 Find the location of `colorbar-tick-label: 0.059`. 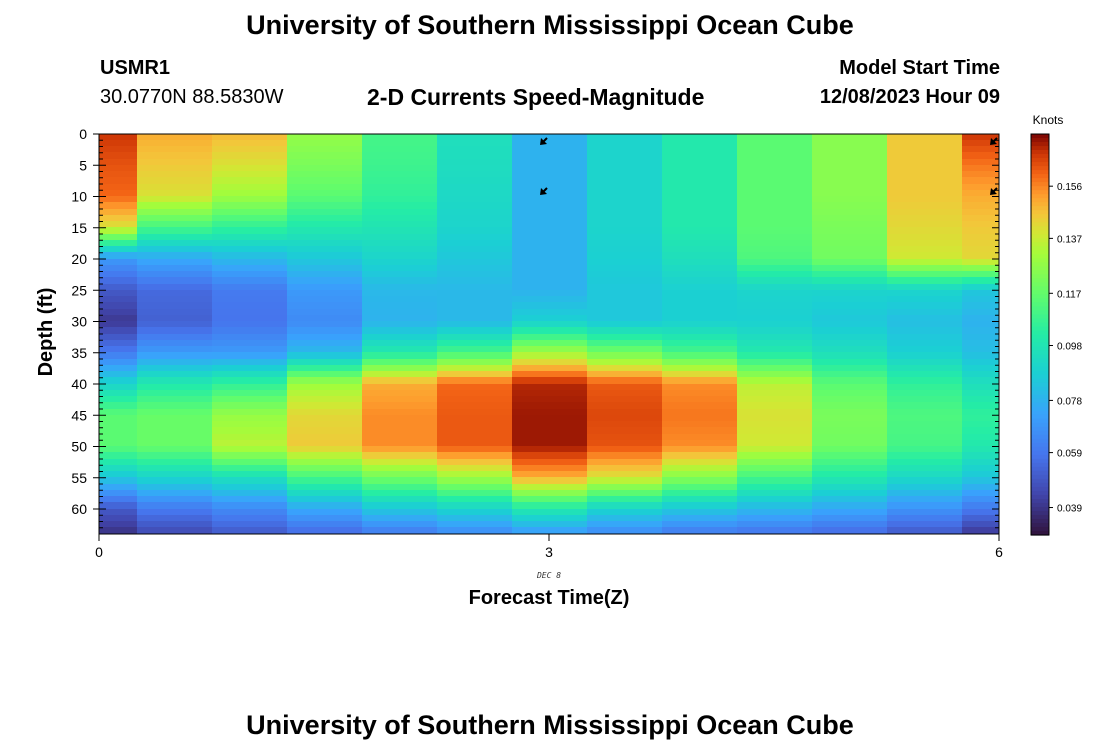

colorbar-tick-label: 0.059 is located at coordinates (1069, 454).